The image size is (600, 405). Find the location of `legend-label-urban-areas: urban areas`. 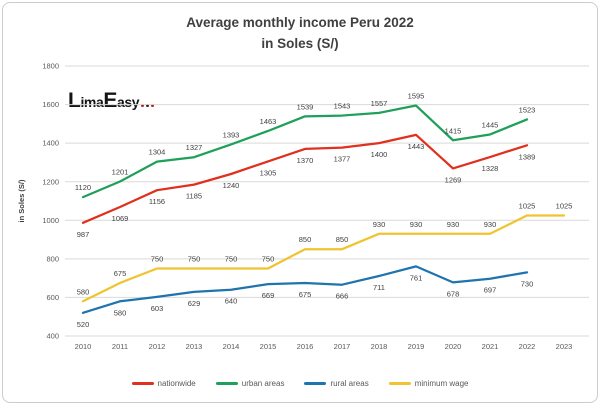

legend-label-urban-areas: urban areas is located at coordinates (263, 383).